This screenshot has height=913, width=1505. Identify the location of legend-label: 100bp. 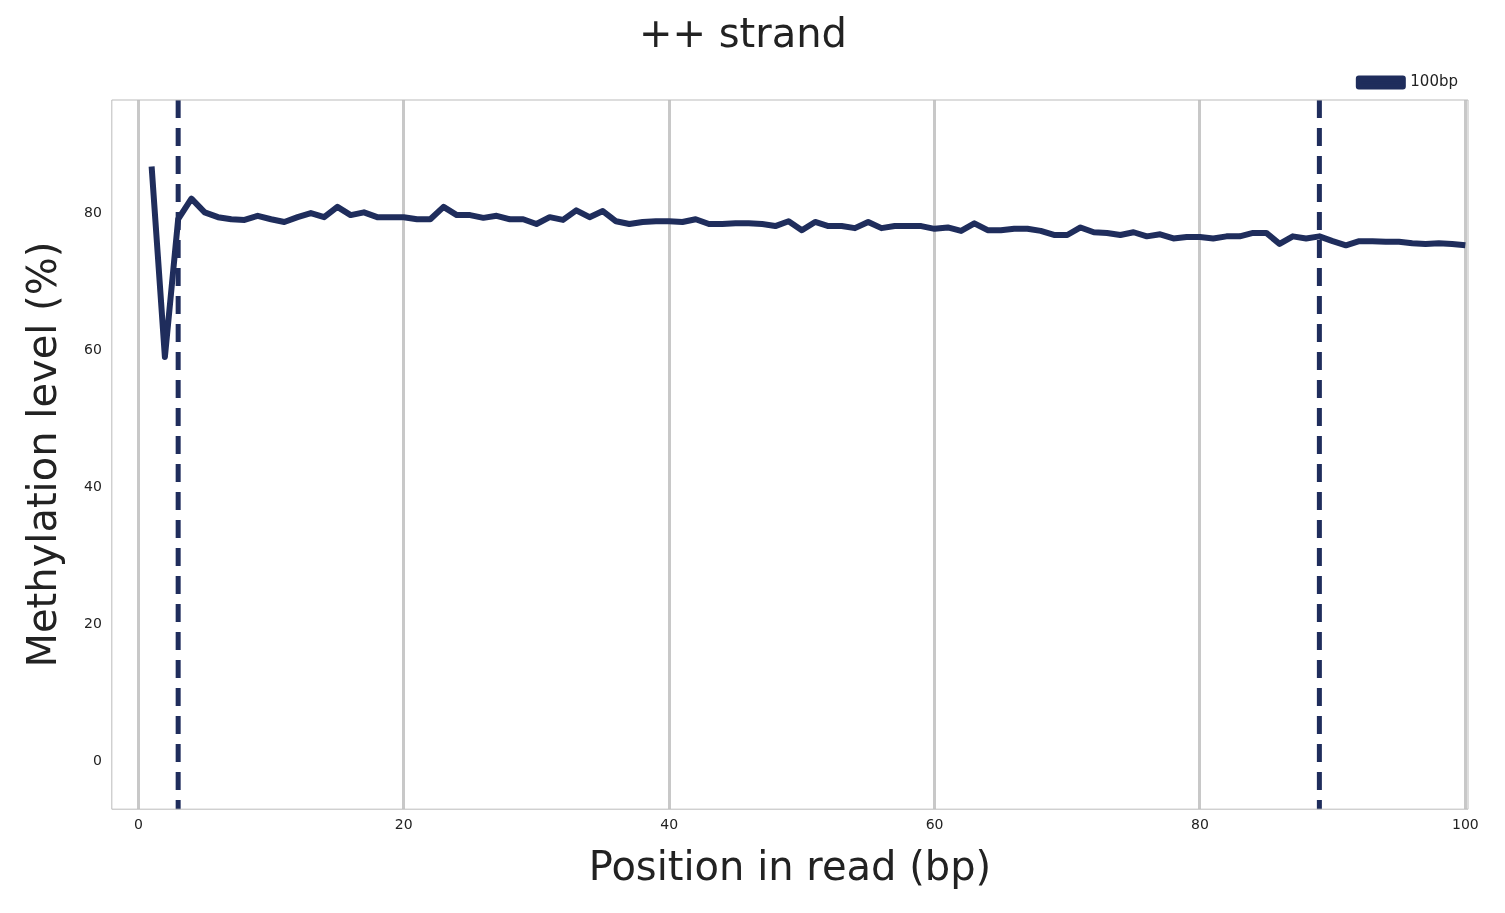
(1434, 81).